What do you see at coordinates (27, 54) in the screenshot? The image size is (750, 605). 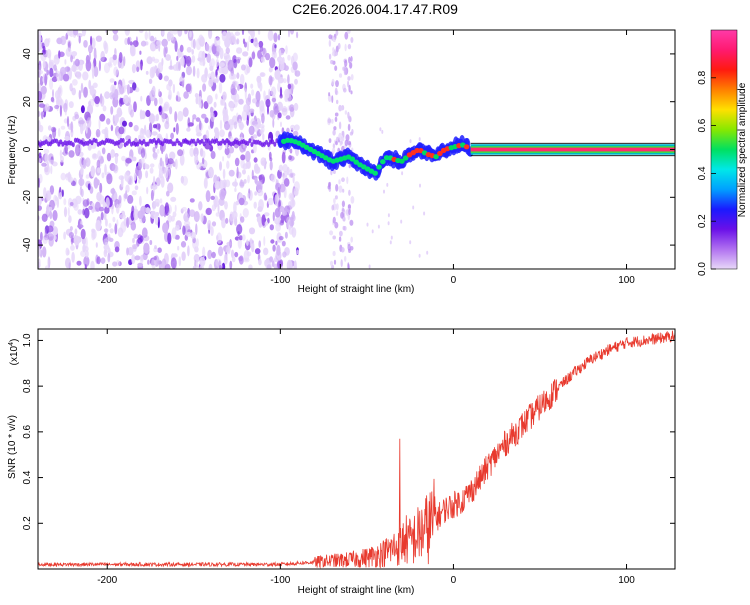 I see `y-tick-label: 40` at bounding box center [27, 54].